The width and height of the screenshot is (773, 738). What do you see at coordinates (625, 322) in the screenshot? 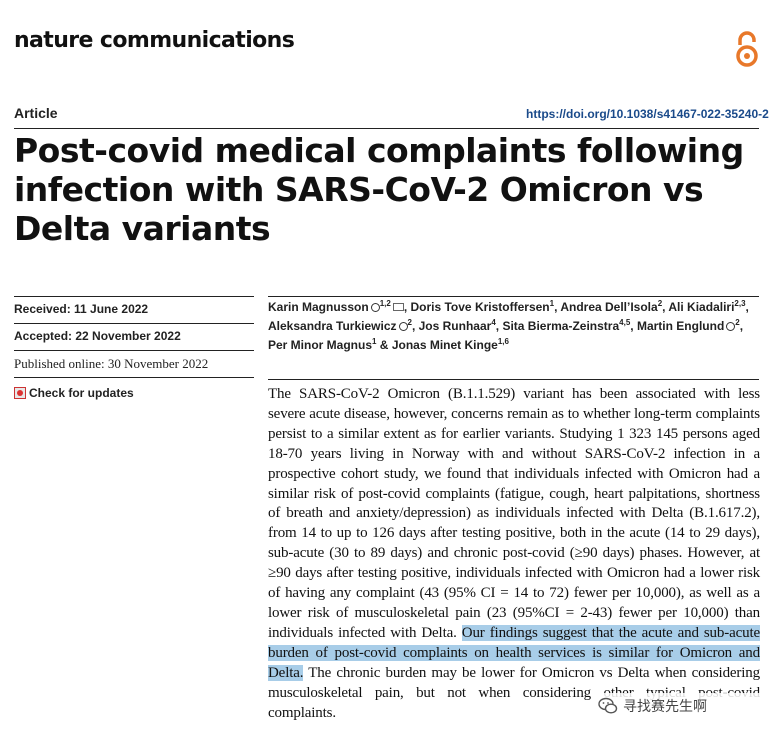
I see `author-affiliation: 4,5` at bounding box center [625, 322].